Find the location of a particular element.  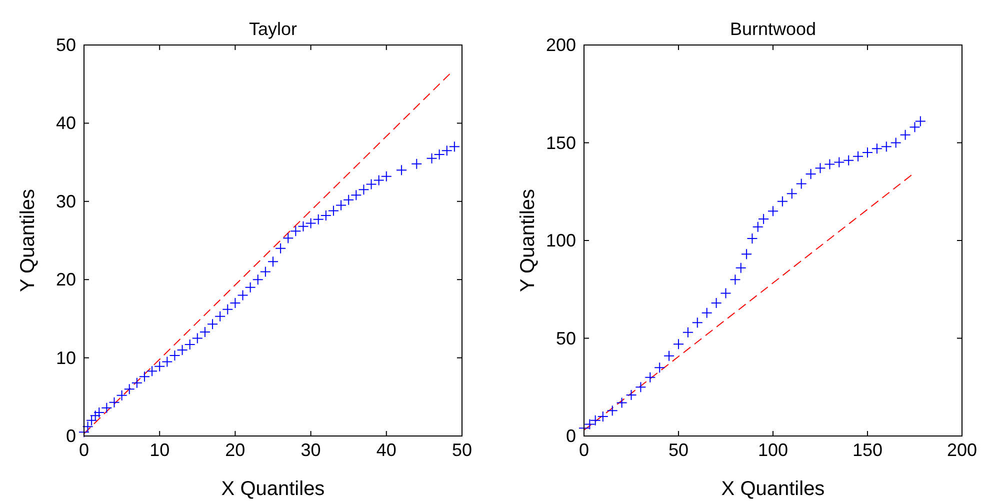

y-tick-label: 150 is located at coordinates (561, 142).